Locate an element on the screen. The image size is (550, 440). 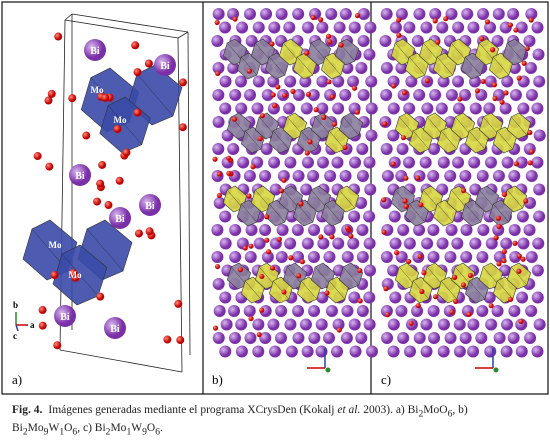
caption-text: et al. is located at coordinates (349, 410).